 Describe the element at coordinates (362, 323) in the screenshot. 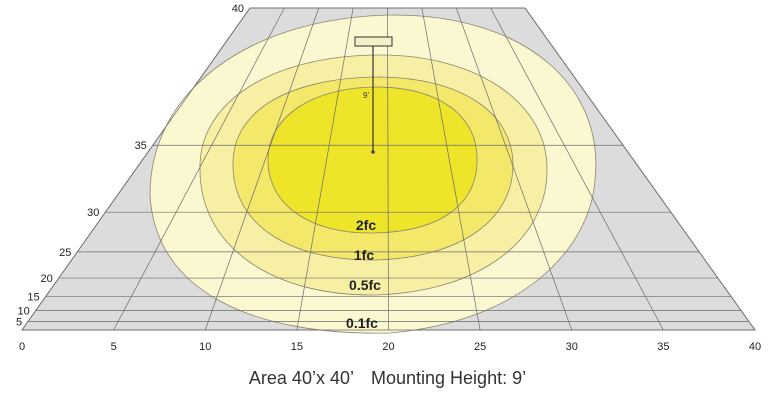

I see `contour-label-0-1fc: 0.1fc` at that location.